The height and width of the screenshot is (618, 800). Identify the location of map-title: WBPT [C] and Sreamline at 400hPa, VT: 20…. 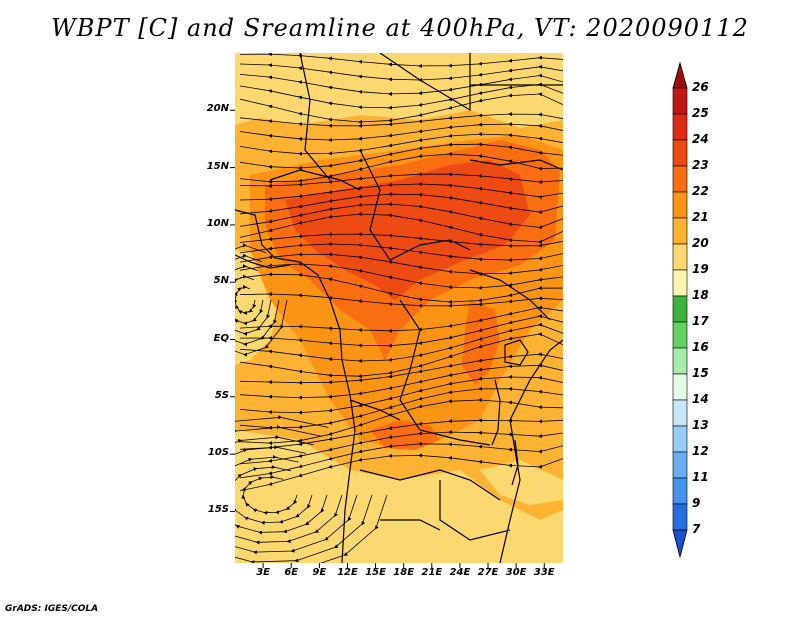
(400, 28).